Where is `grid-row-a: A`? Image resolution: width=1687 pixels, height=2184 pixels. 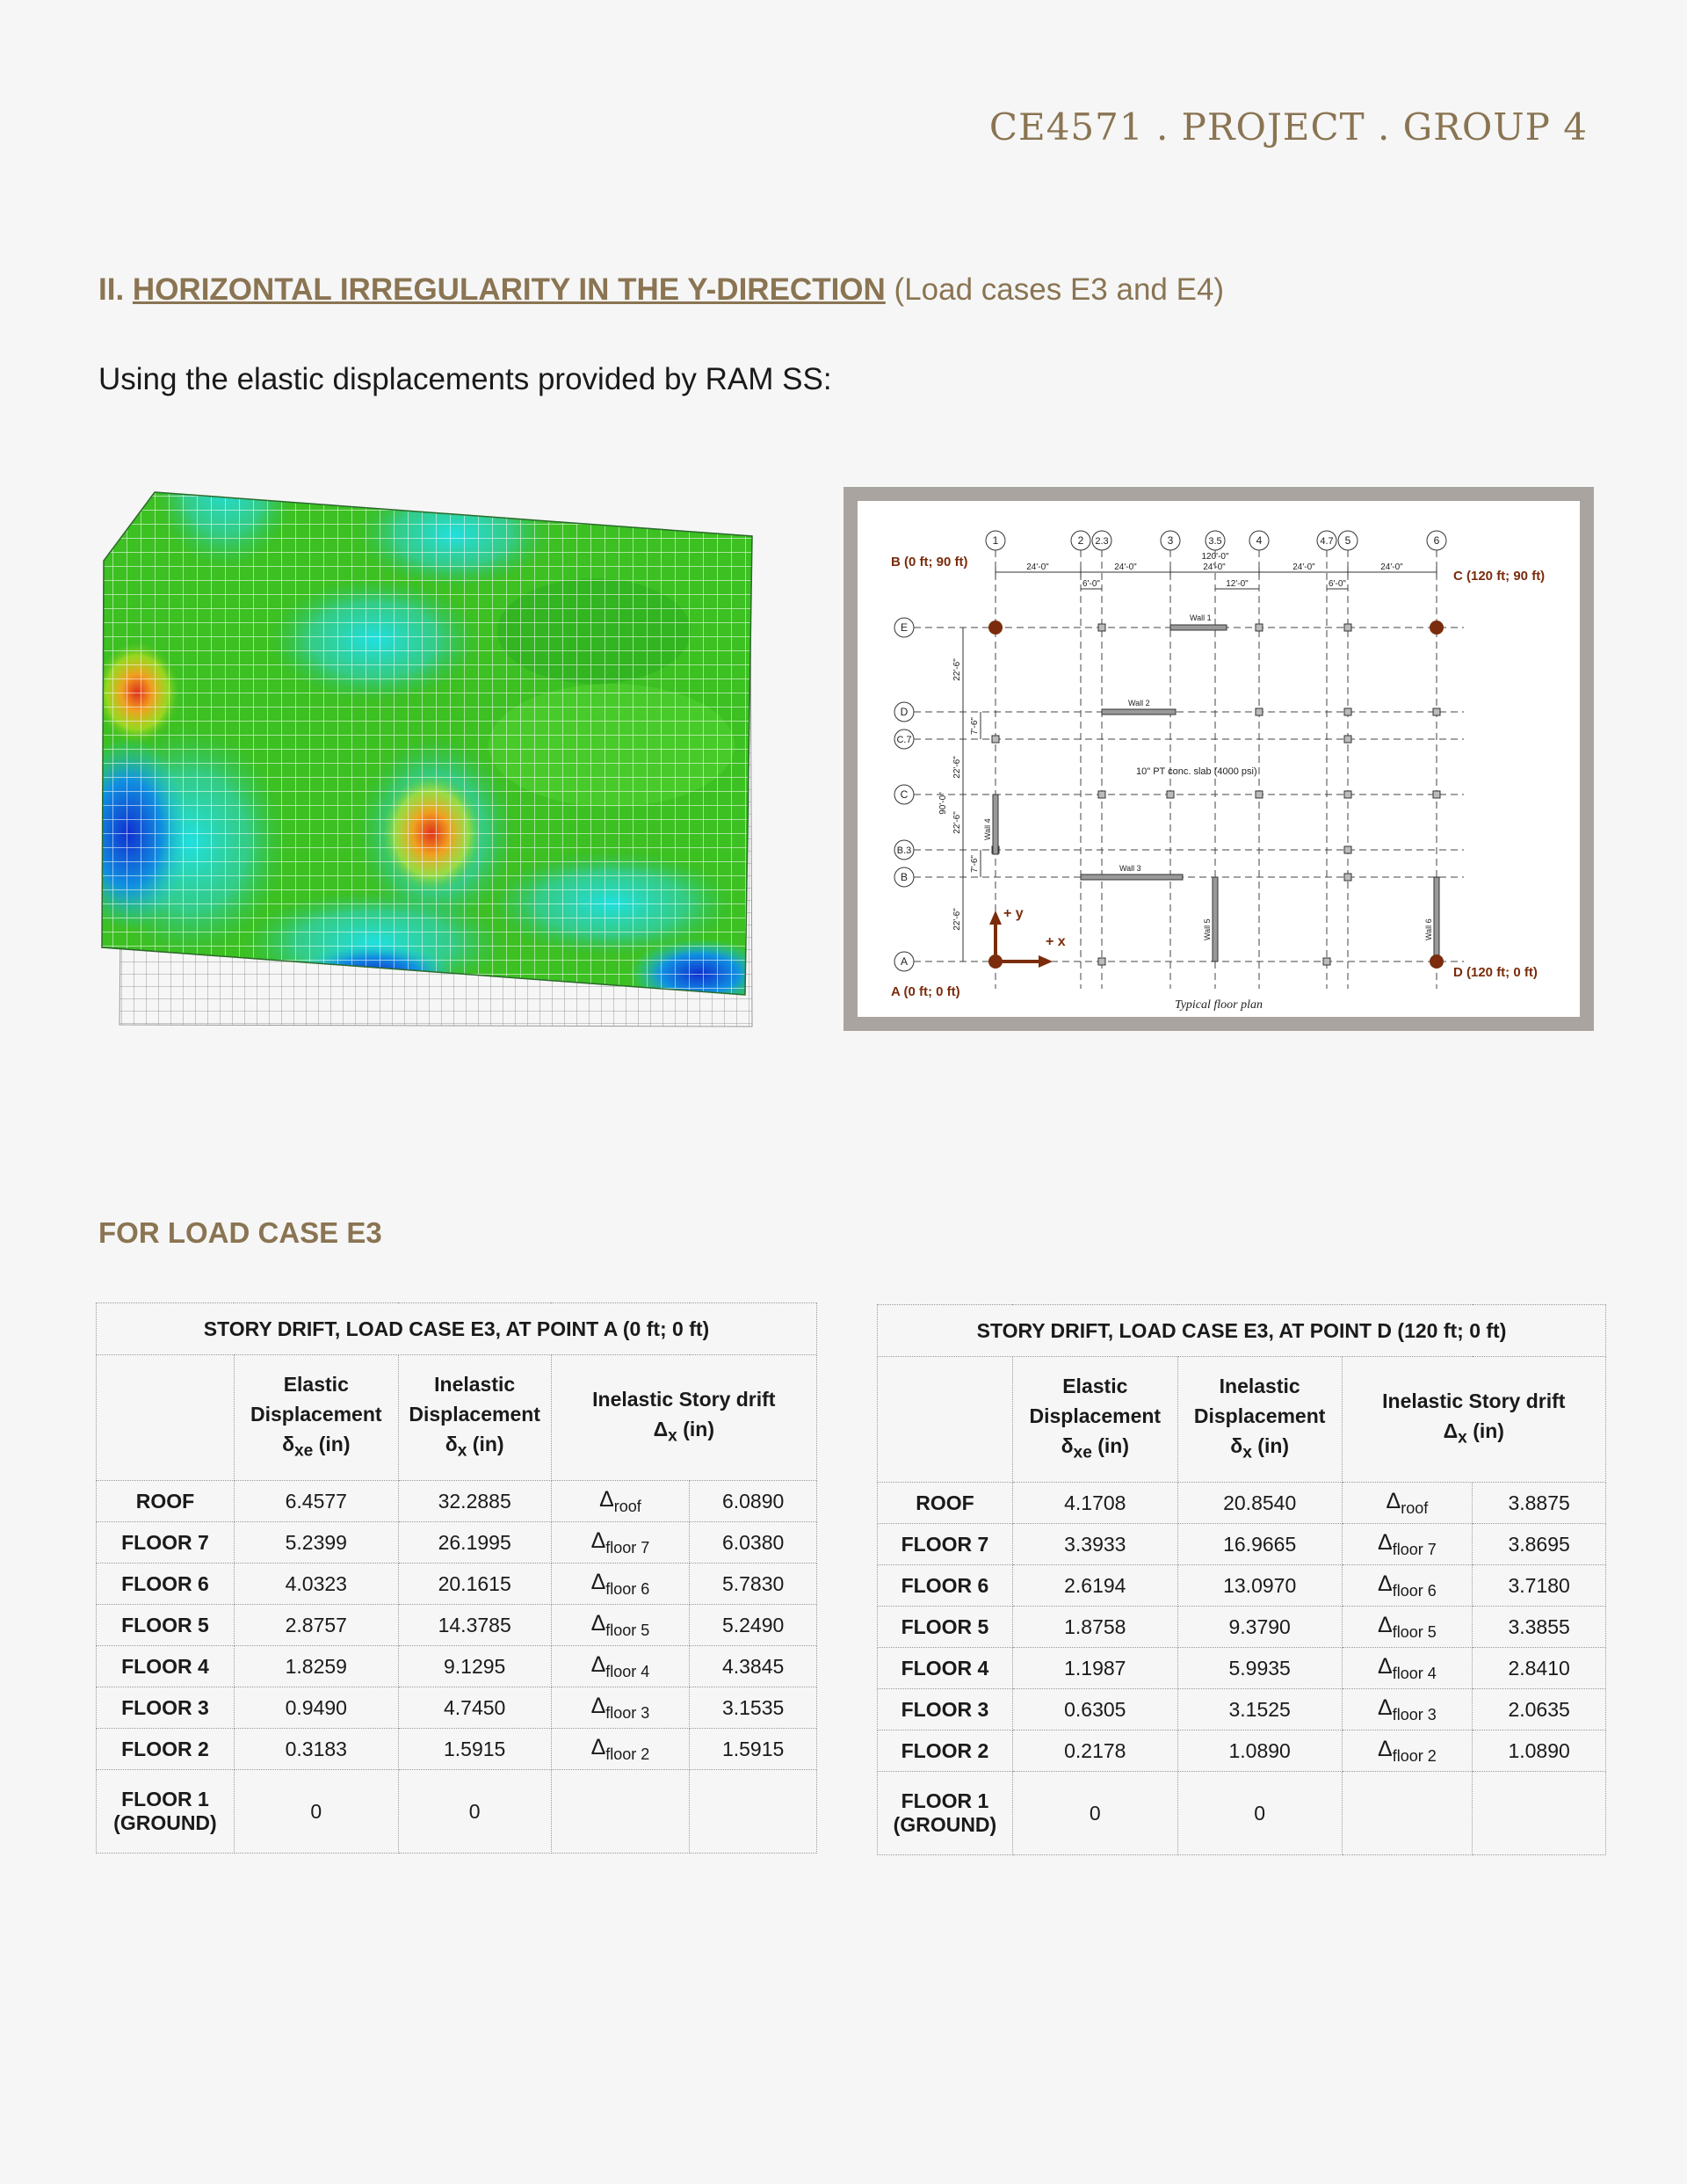 grid-row-a: A is located at coordinates (904, 962).